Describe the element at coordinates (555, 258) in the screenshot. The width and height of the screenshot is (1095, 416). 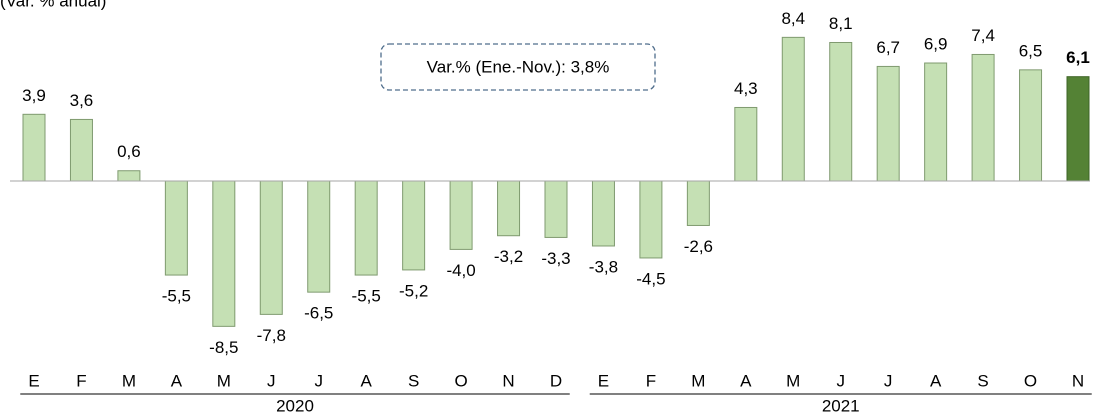
I see `value-label: -3,3` at that location.